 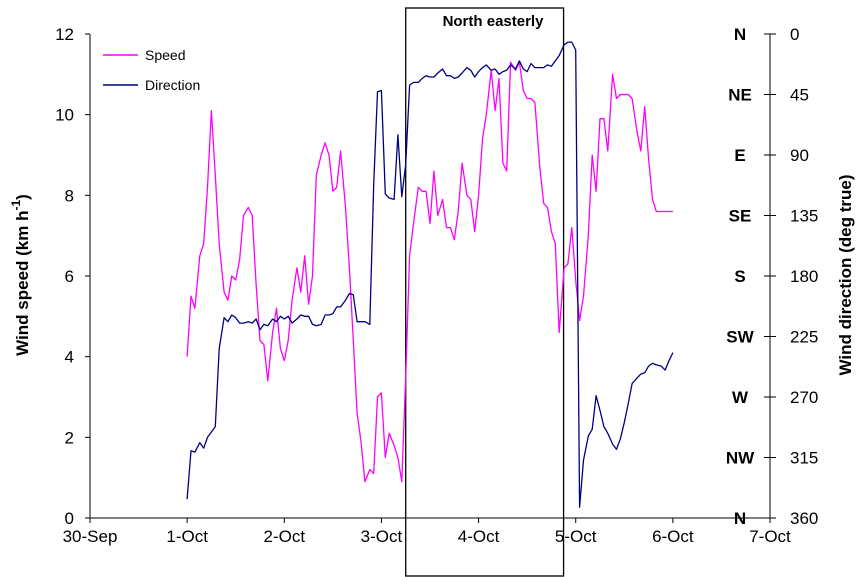 What do you see at coordinates (845, 274) in the screenshot?
I see `y-right-axis-title: Wind direction (deg true)` at bounding box center [845, 274].